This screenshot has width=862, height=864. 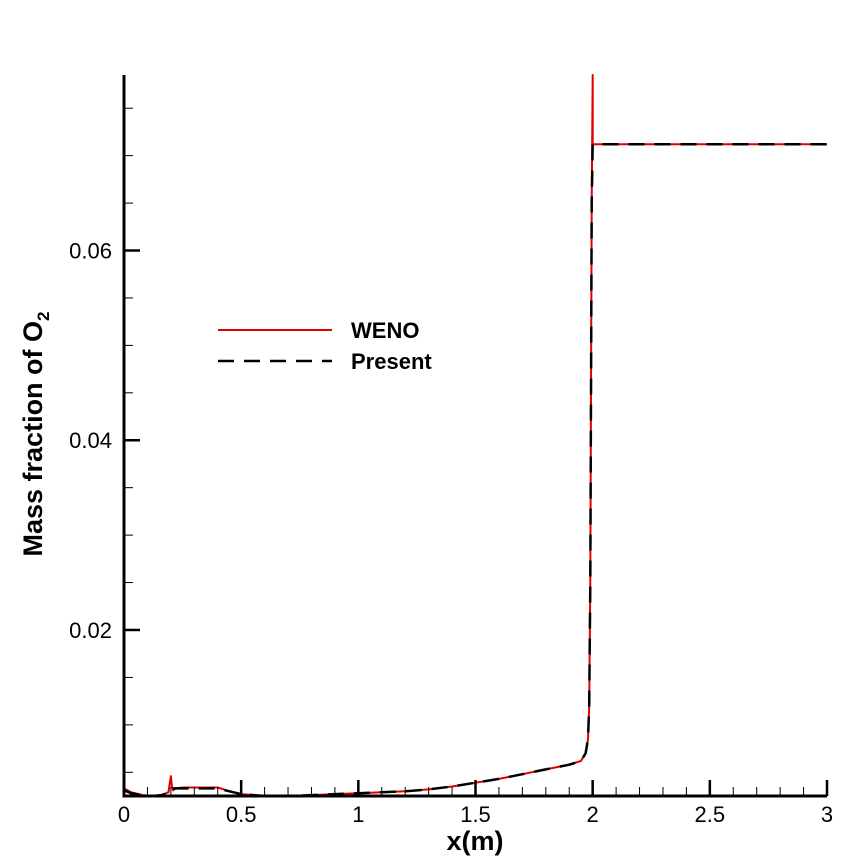 What do you see at coordinates (593, 814) in the screenshot?
I see `x-tick-label: 2` at bounding box center [593, 814].